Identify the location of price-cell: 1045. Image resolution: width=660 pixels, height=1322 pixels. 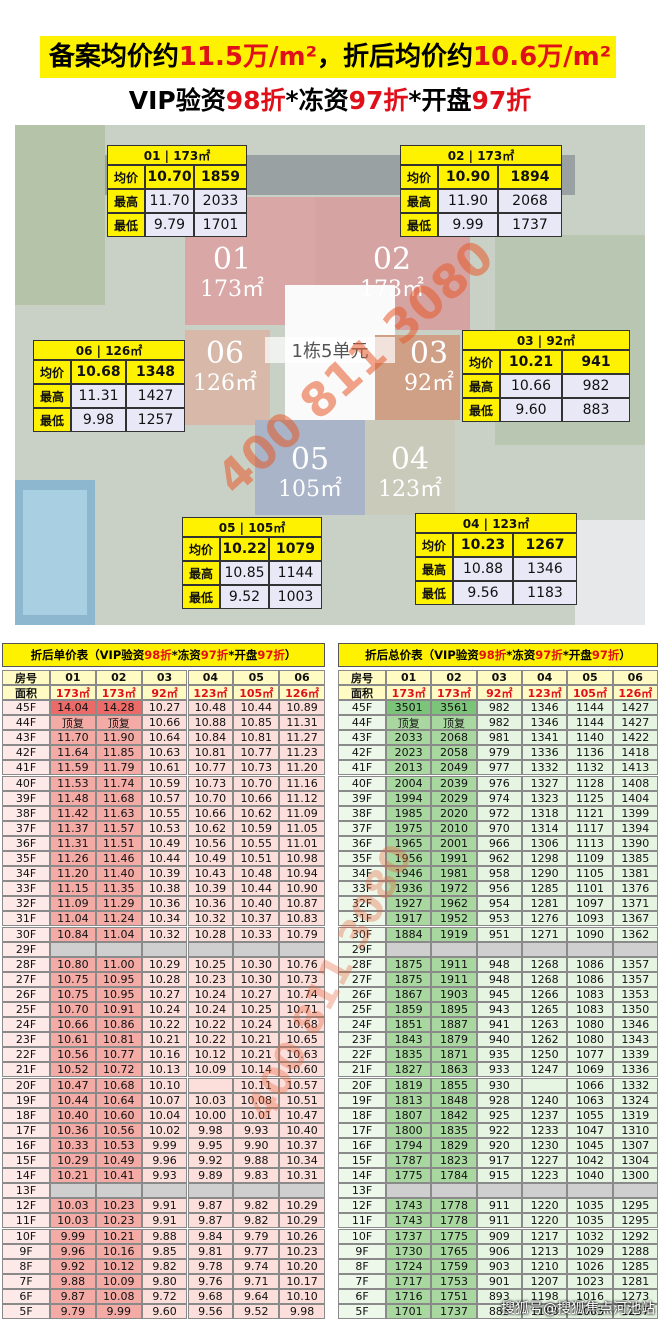
(590, 1145).